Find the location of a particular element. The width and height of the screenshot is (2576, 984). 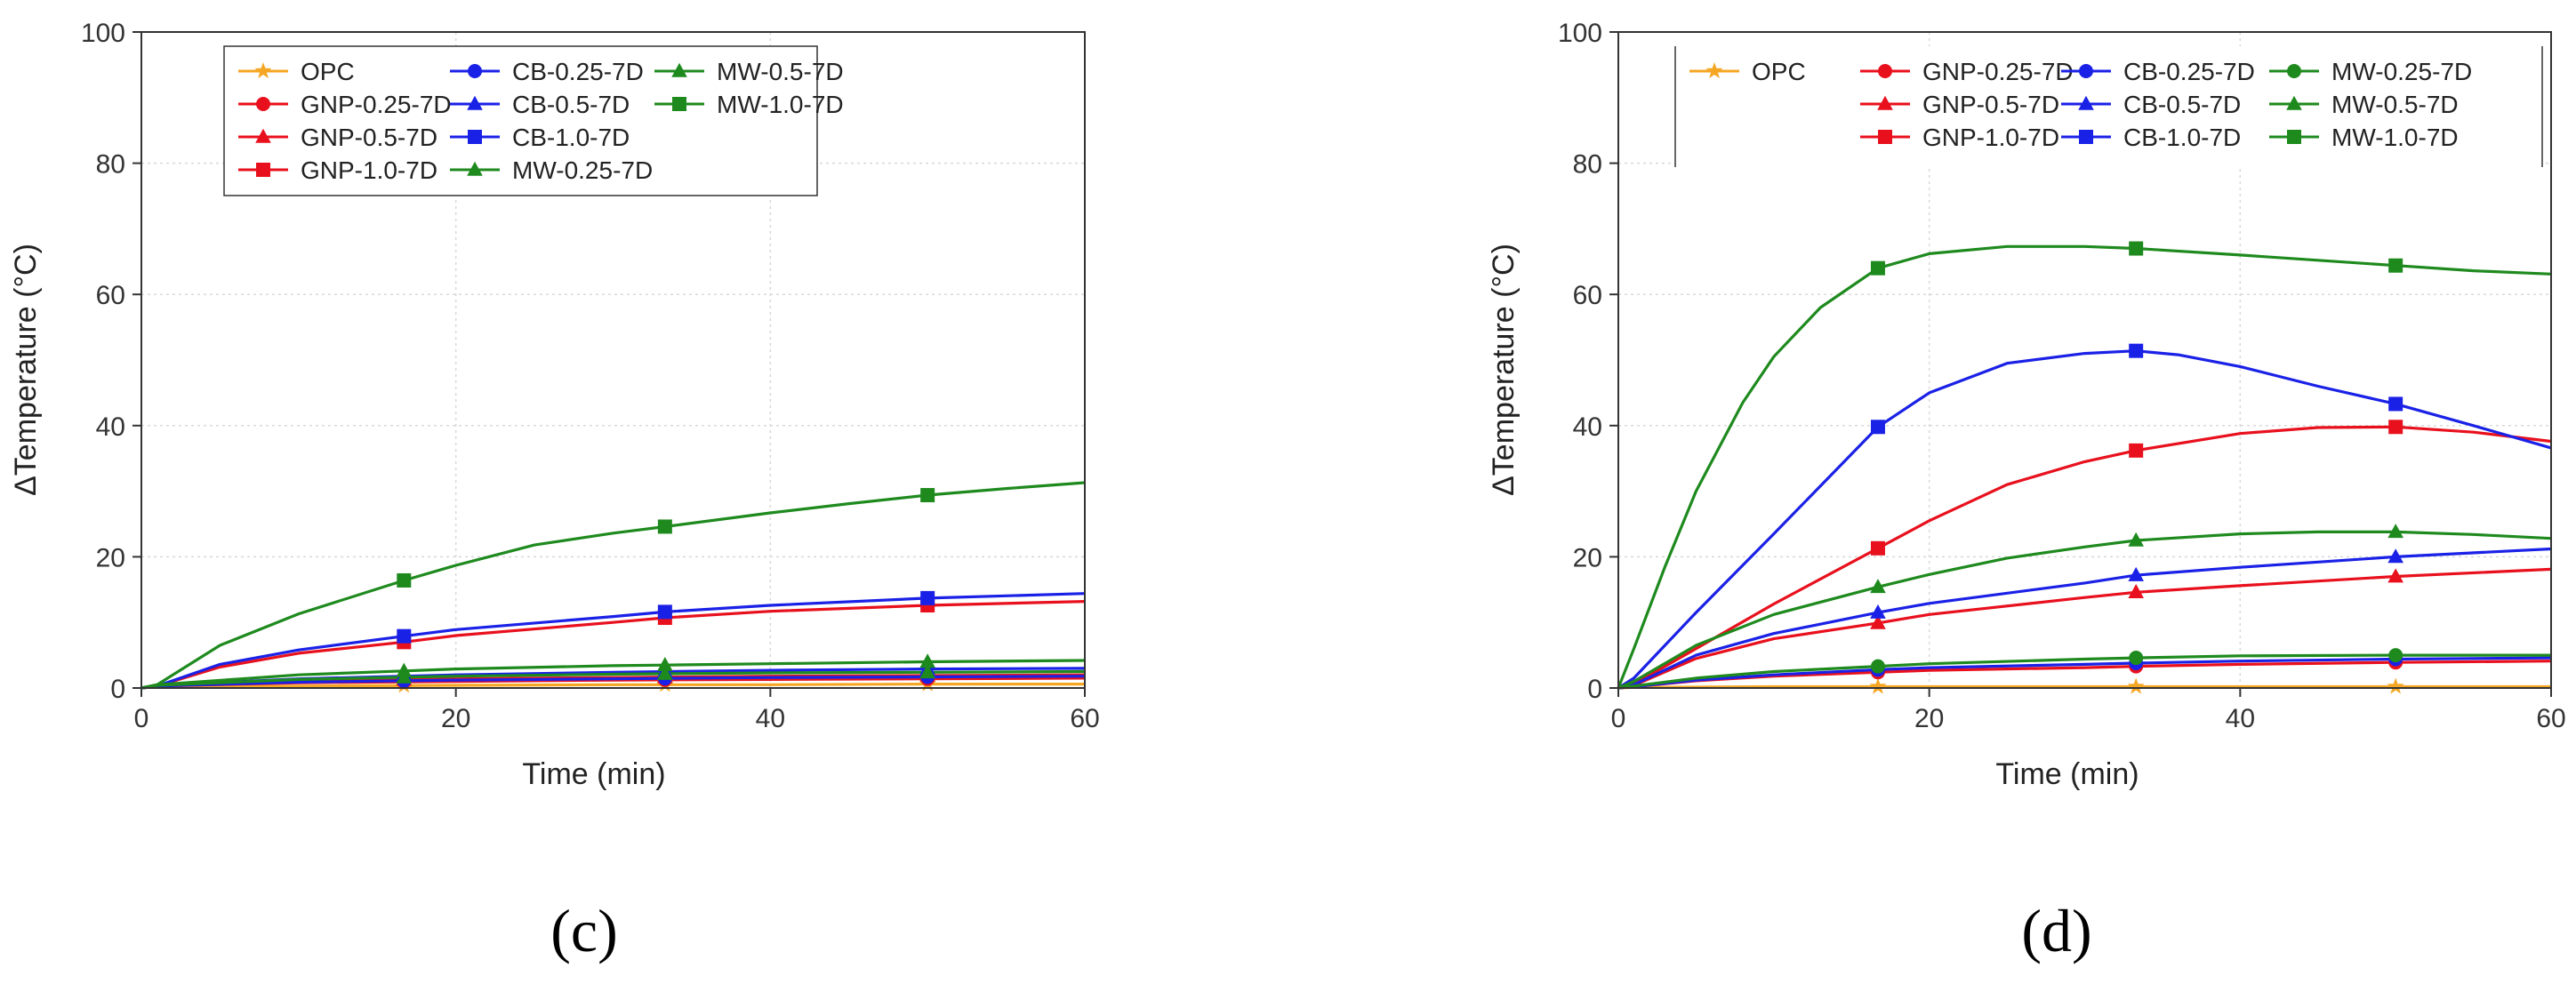

legend-label-OPC: OPC is located at coordinates (328, 71).